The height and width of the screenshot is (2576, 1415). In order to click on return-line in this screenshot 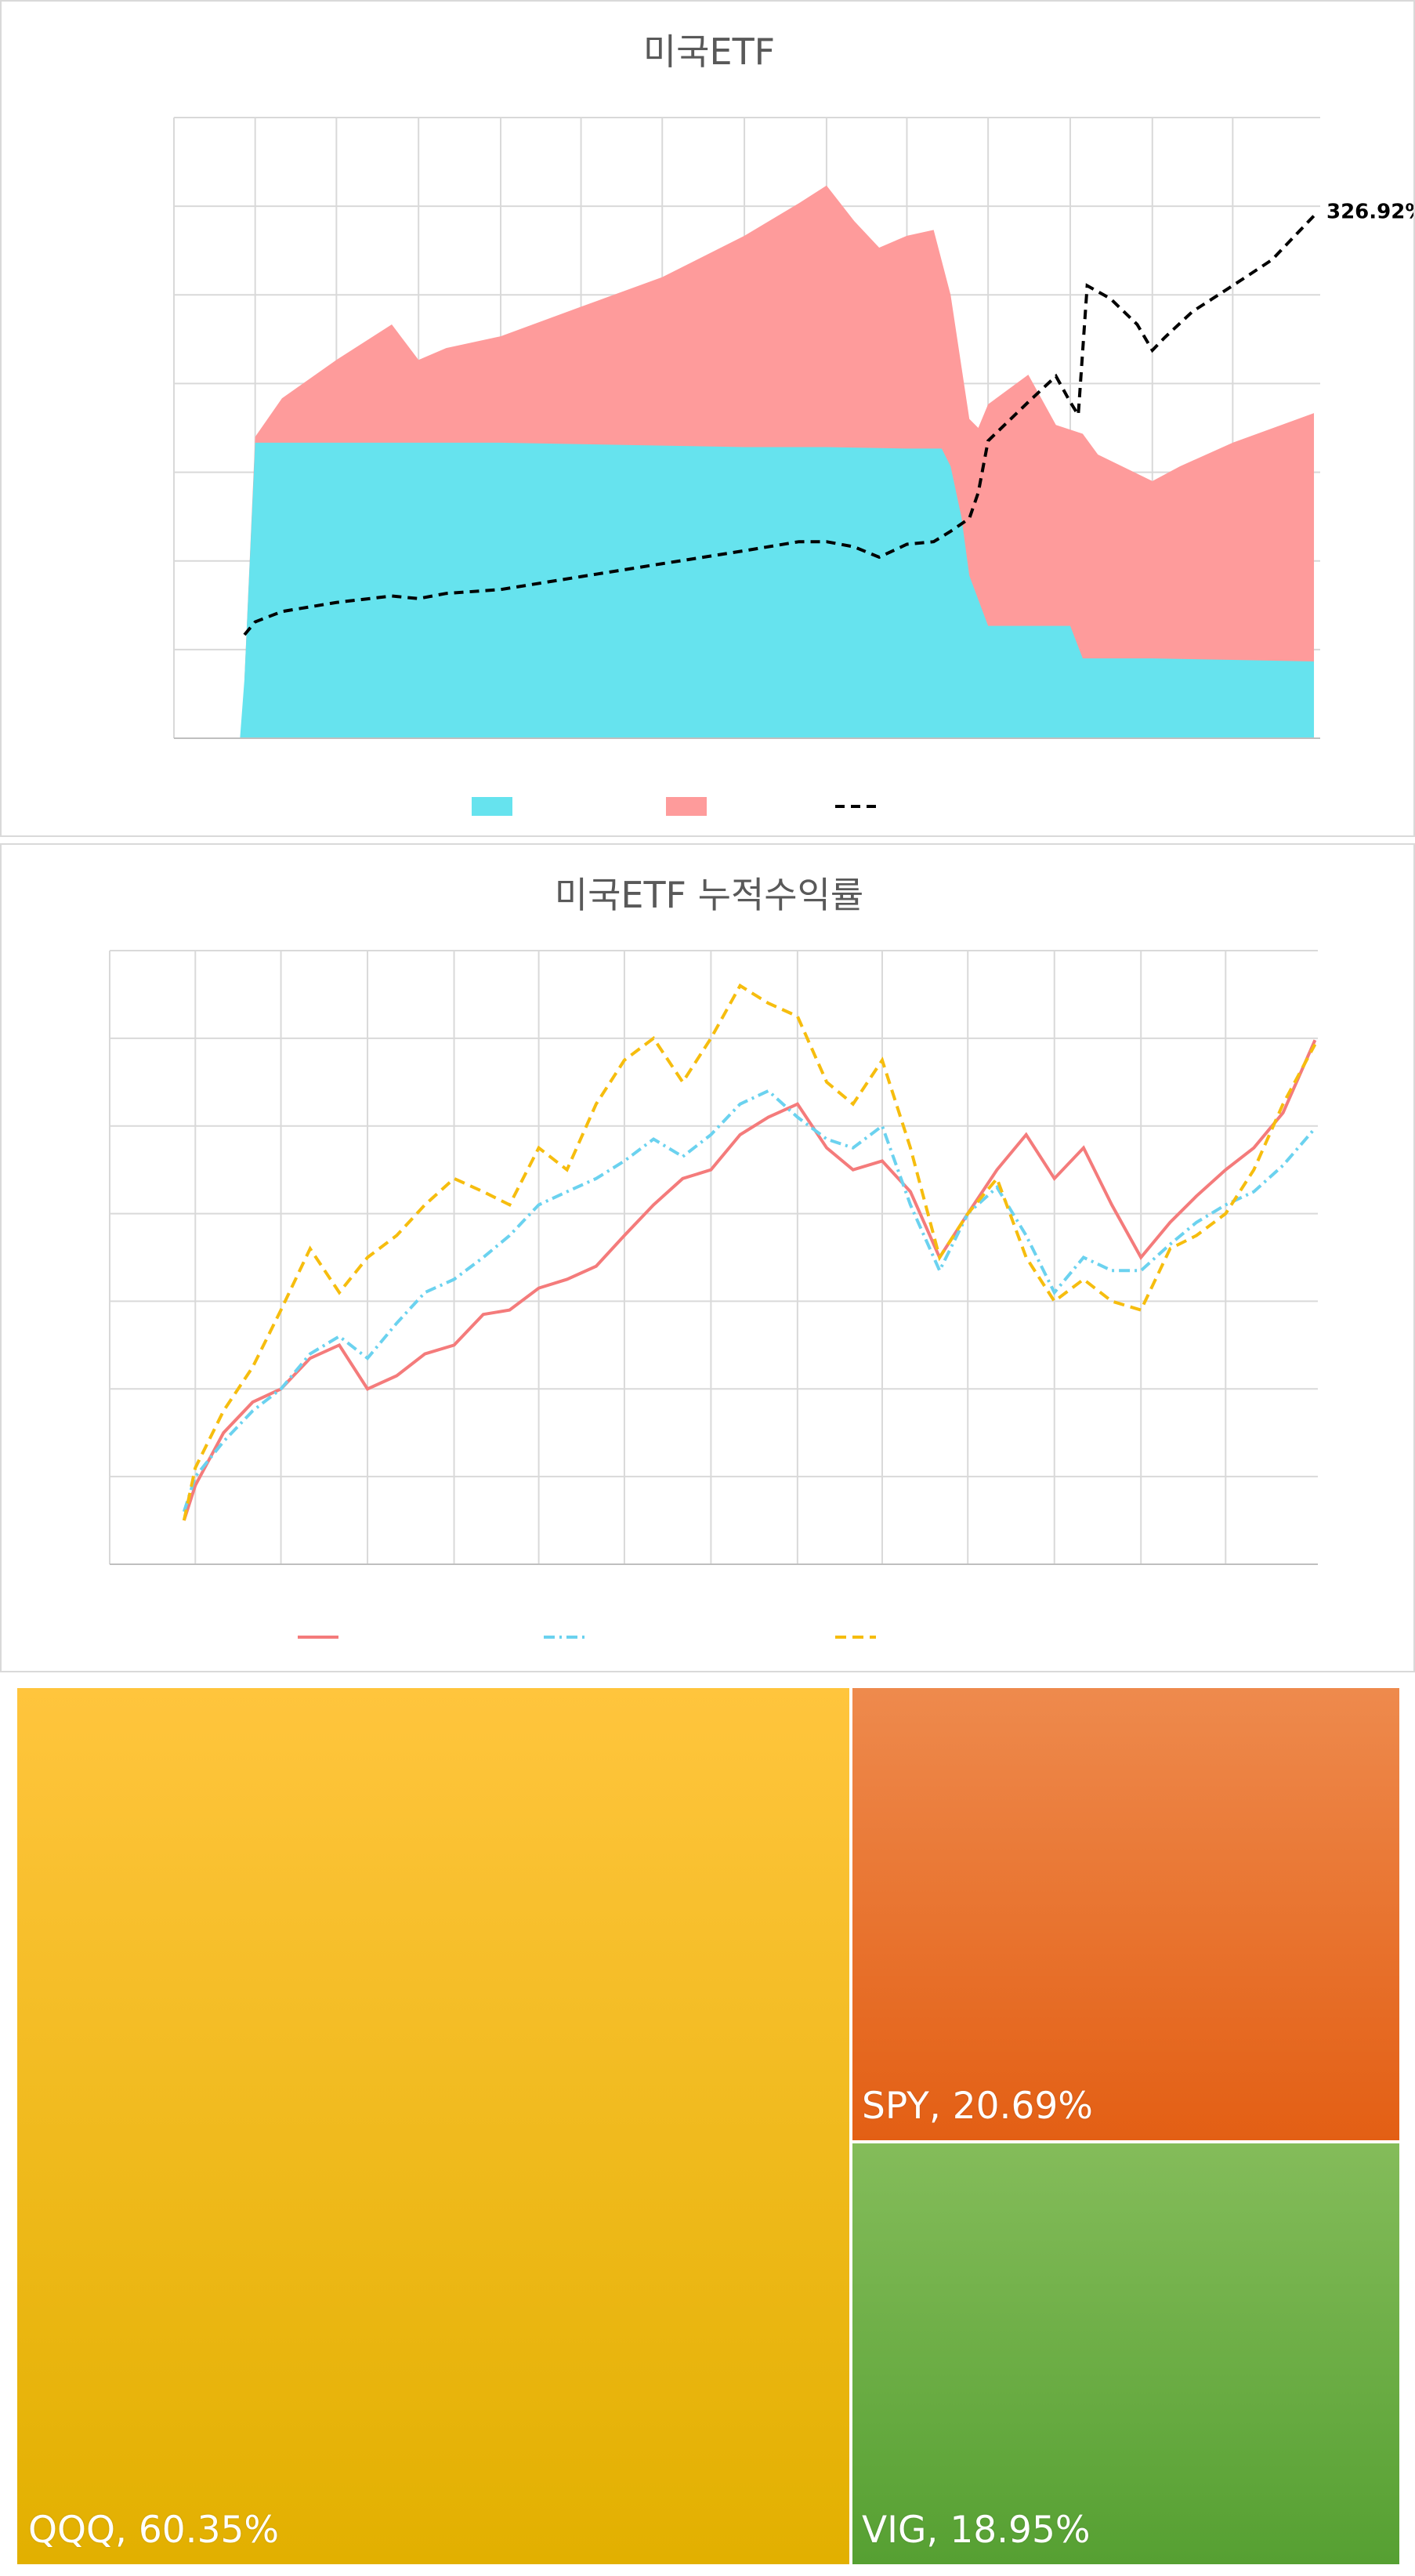, I will do `click(781, 423)`.